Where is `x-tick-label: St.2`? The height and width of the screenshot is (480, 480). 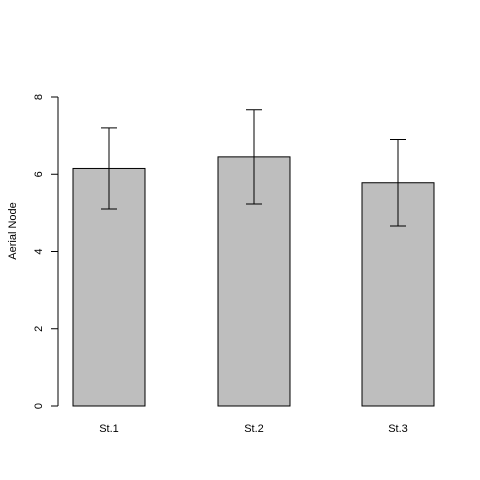 x-tick-label: St.2 is located at coordinates (254, 429).